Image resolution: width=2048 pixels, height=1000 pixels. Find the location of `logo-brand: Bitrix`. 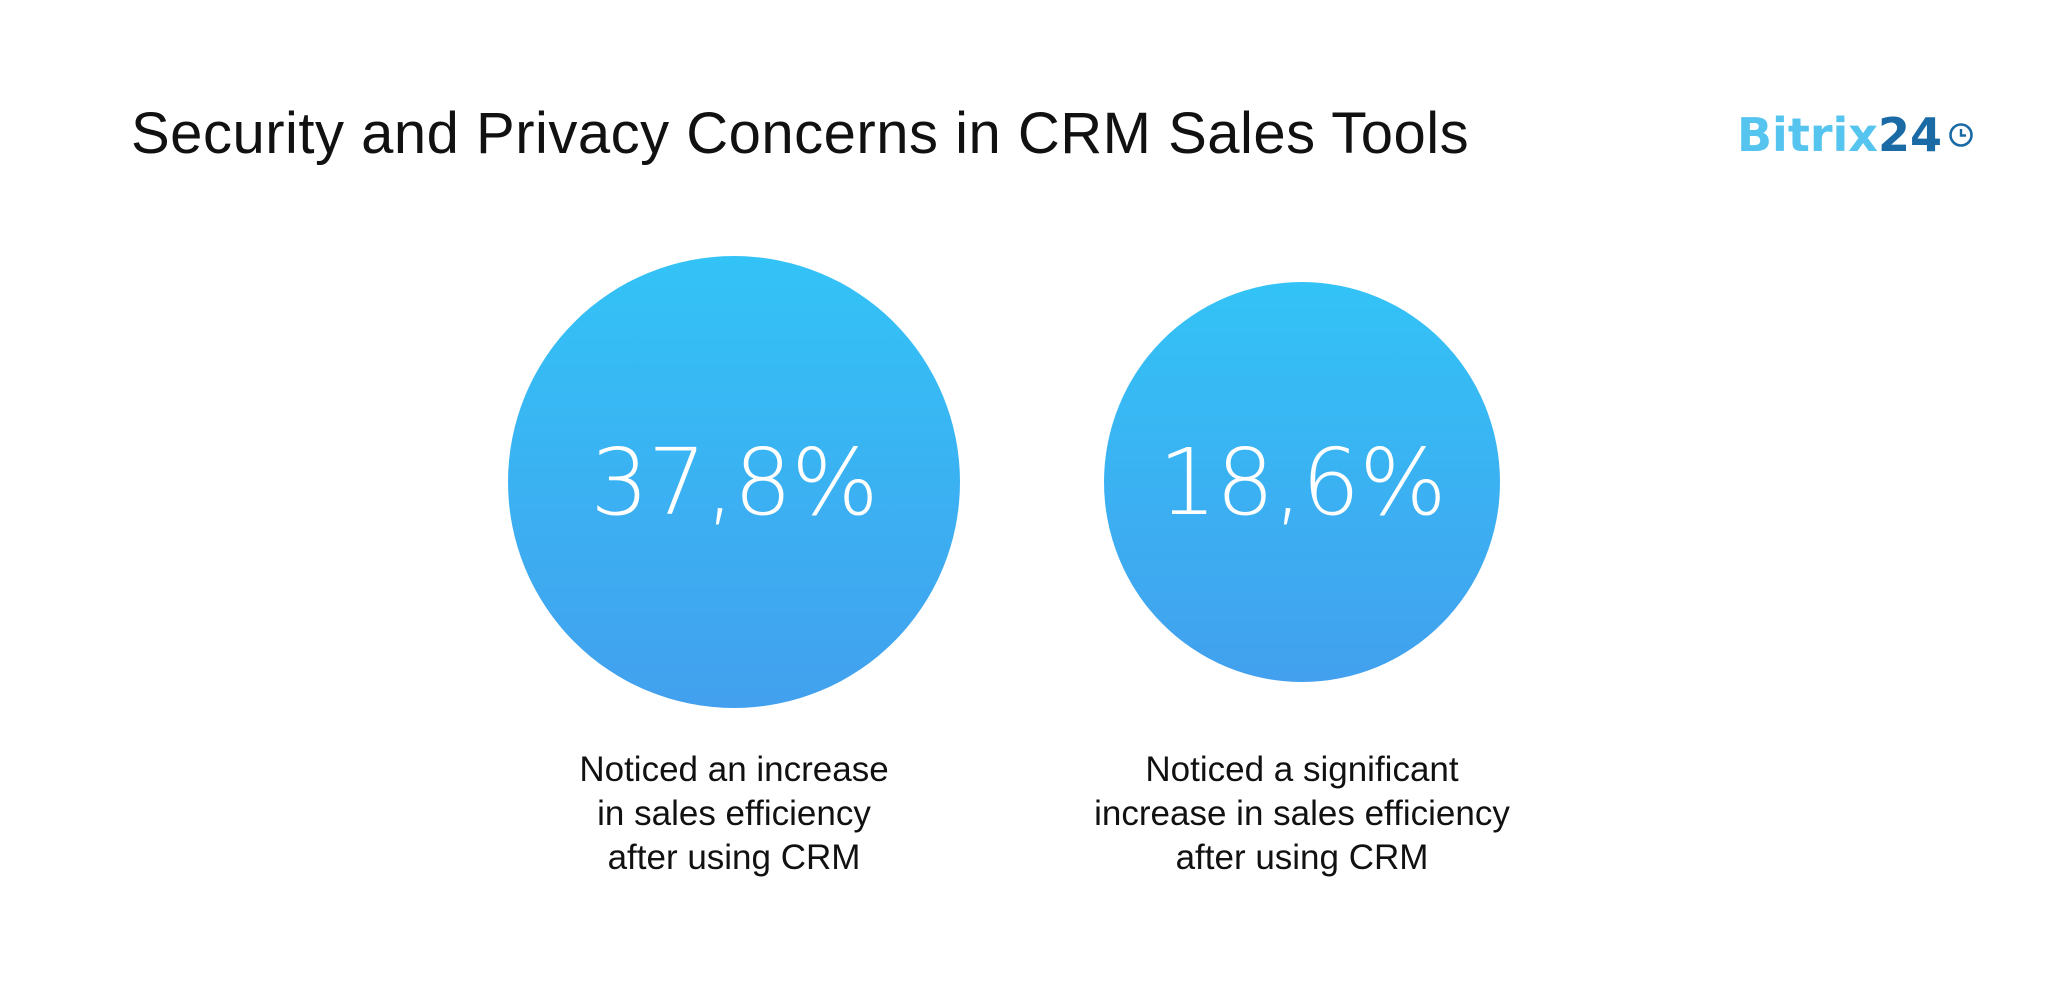

logo-brand: Bitrix is located at coordinates (1807, 135).